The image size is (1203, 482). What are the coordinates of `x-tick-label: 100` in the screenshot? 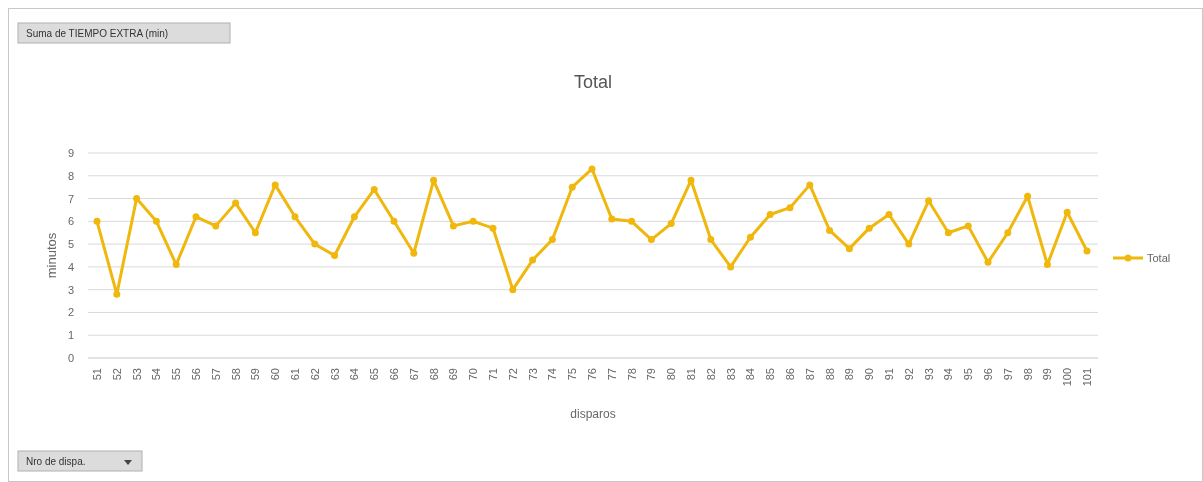 It's located at (1067, 377).